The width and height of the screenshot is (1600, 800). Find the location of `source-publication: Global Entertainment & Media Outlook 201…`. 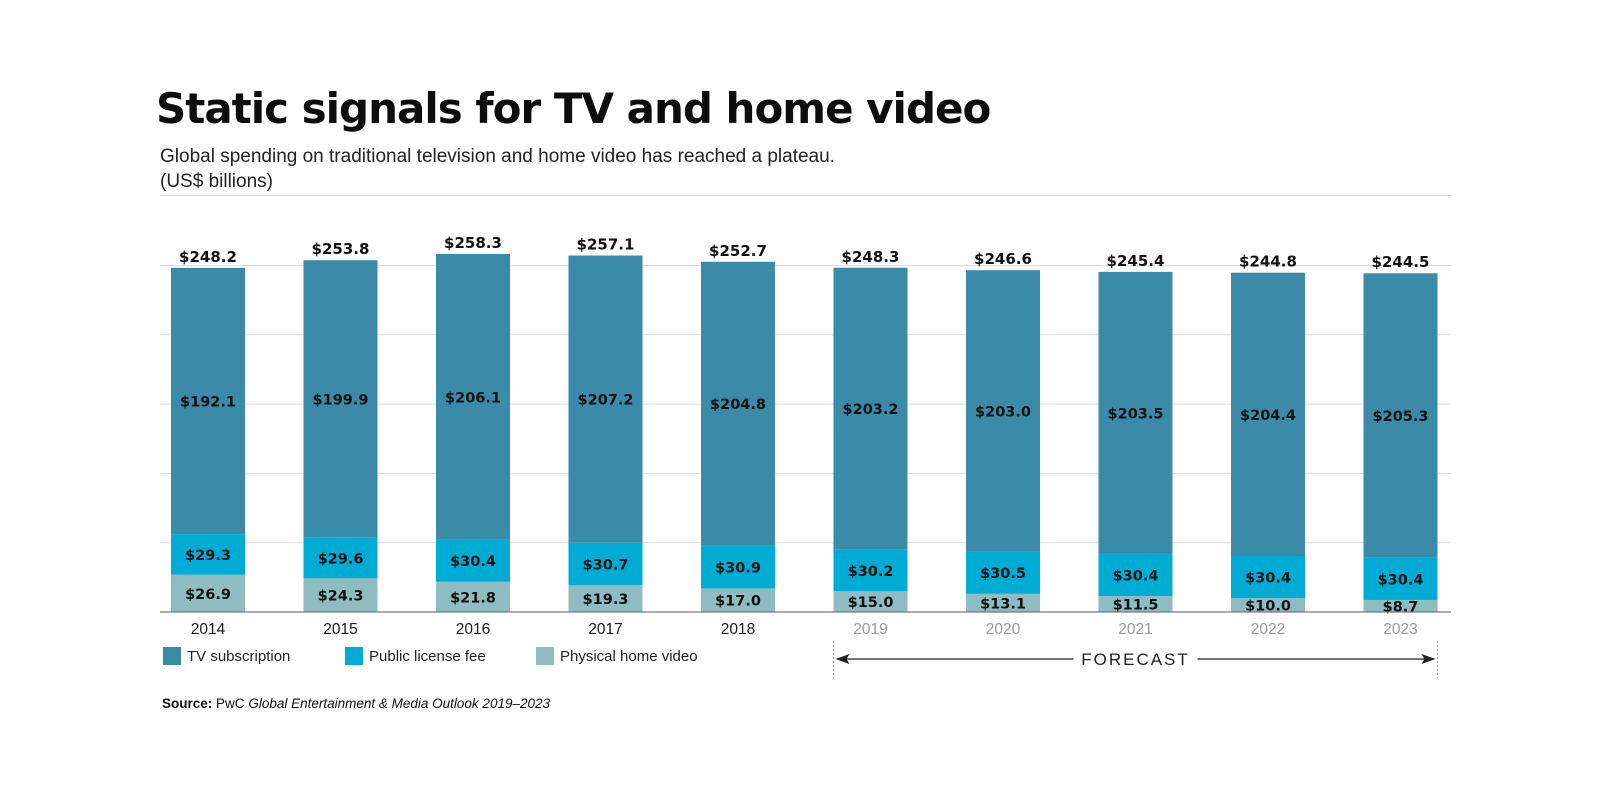

source-publication: Global Entertainment & Media Outlook 201… is located at coordinates (399, 703).